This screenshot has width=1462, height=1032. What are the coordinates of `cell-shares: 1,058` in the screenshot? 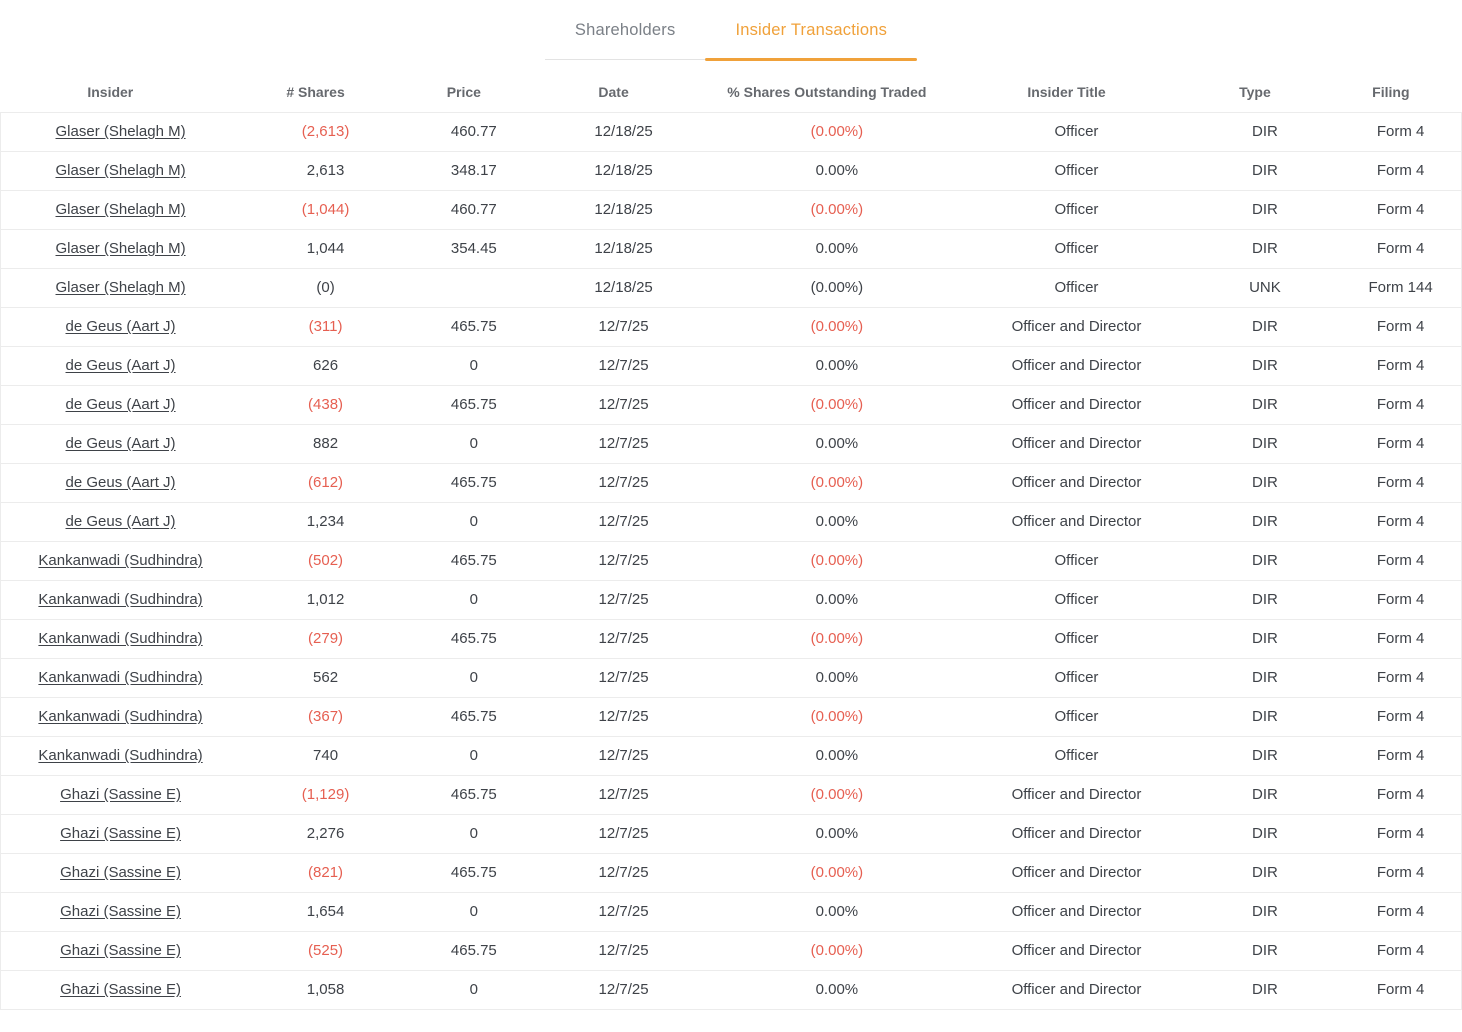 It's located at (326, 989).